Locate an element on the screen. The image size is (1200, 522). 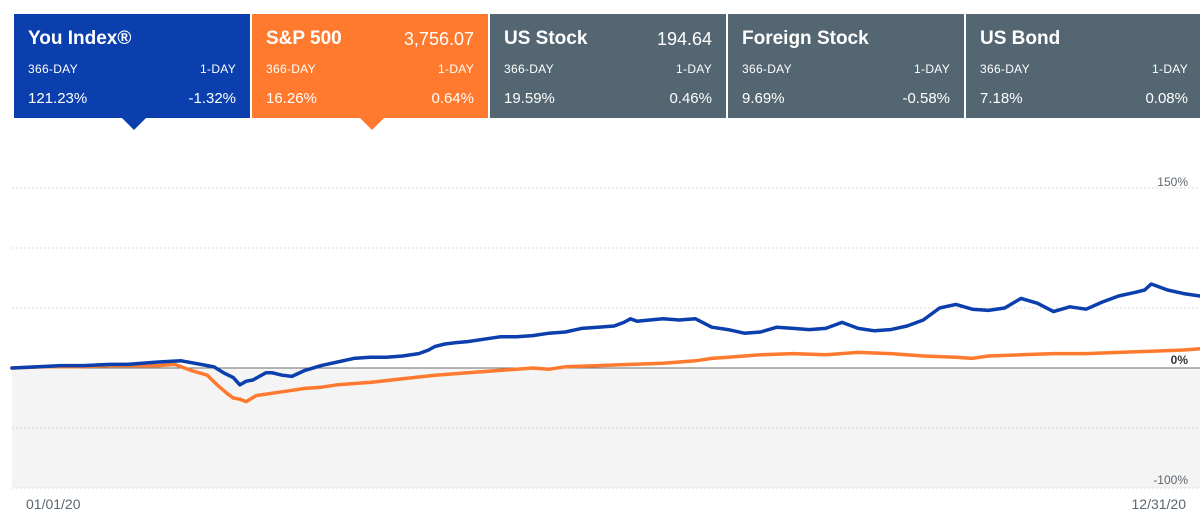
tile-name: US Stock is located at coordinates (546, 38).